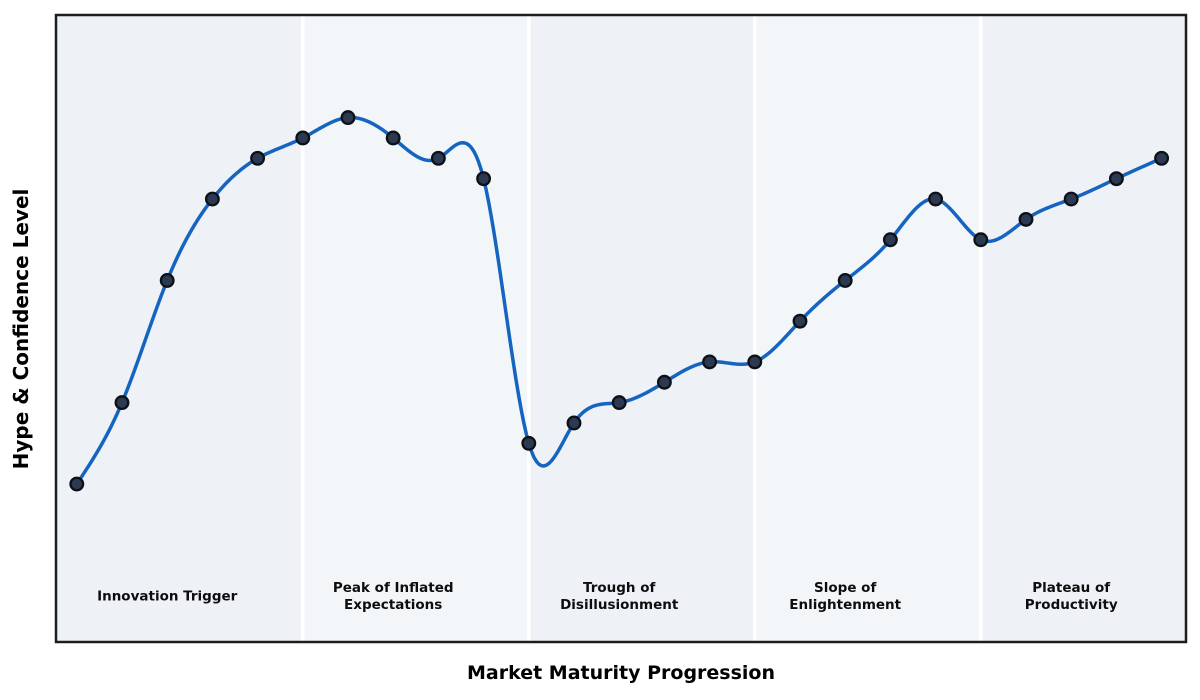  What do you see at coordinates (621, 673) in the screenshot?
I see `x-axis-label: Market Maturity Progression` at bounding box center [621, 673].